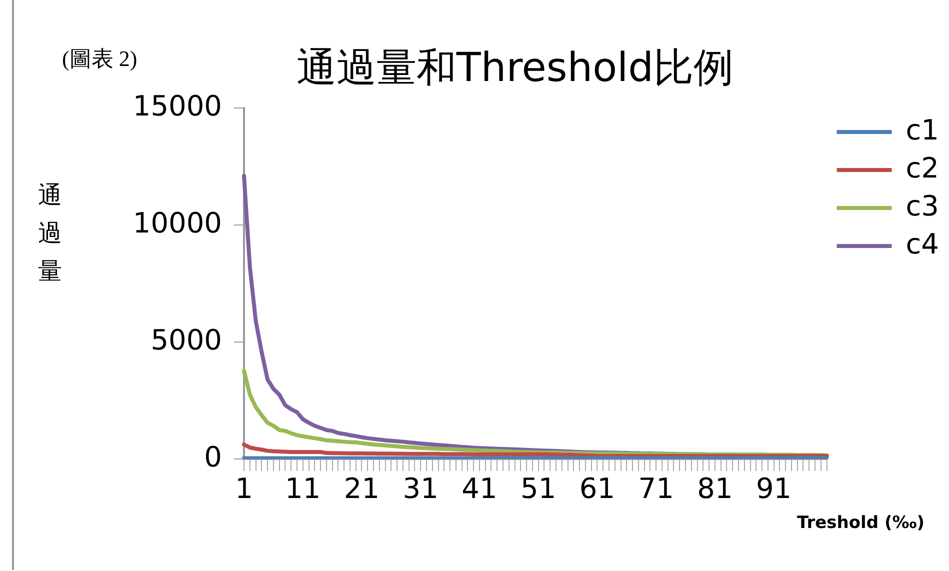 This screenshot has width=949, height=571. Describe the element at coordinates (538, 489) in the screenshot. I see `x-tick-label: 51` at that location.